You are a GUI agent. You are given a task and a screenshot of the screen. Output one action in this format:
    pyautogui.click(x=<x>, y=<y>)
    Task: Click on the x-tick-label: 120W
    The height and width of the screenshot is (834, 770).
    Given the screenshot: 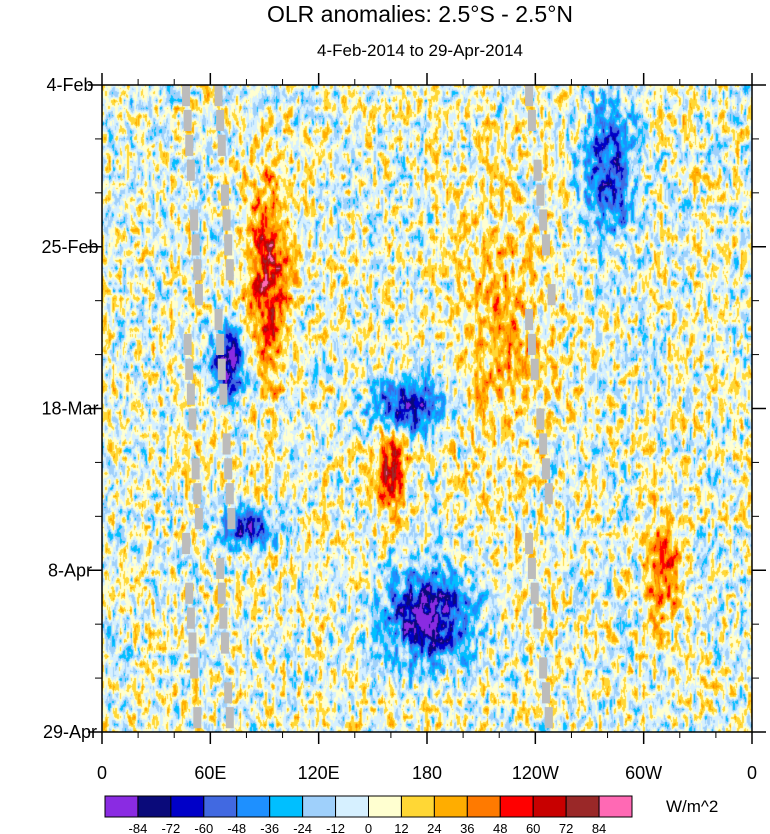 What is the action you would take?
    pyautogui.click(x=535, y=773)
    